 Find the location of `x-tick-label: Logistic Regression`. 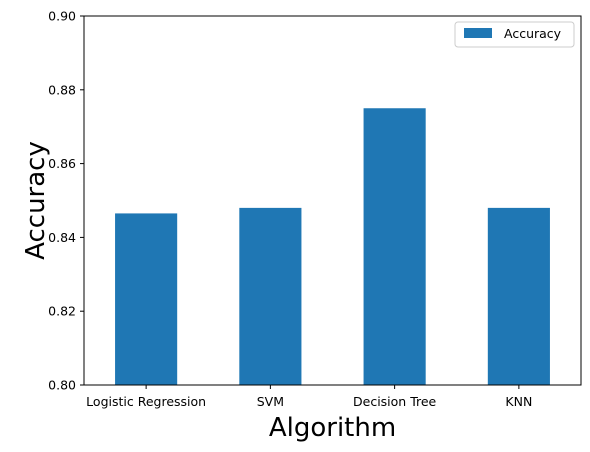

x-tick-label: Logistic Regression is located at coordinates (146, 401).